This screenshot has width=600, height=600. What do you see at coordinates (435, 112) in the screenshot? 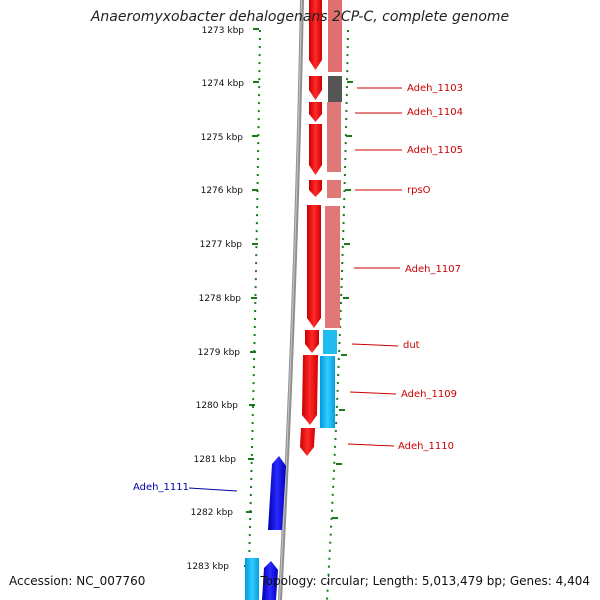
I see `gene-label-adeh-1104: Adeh_1104` at bounding box center [435, 112].